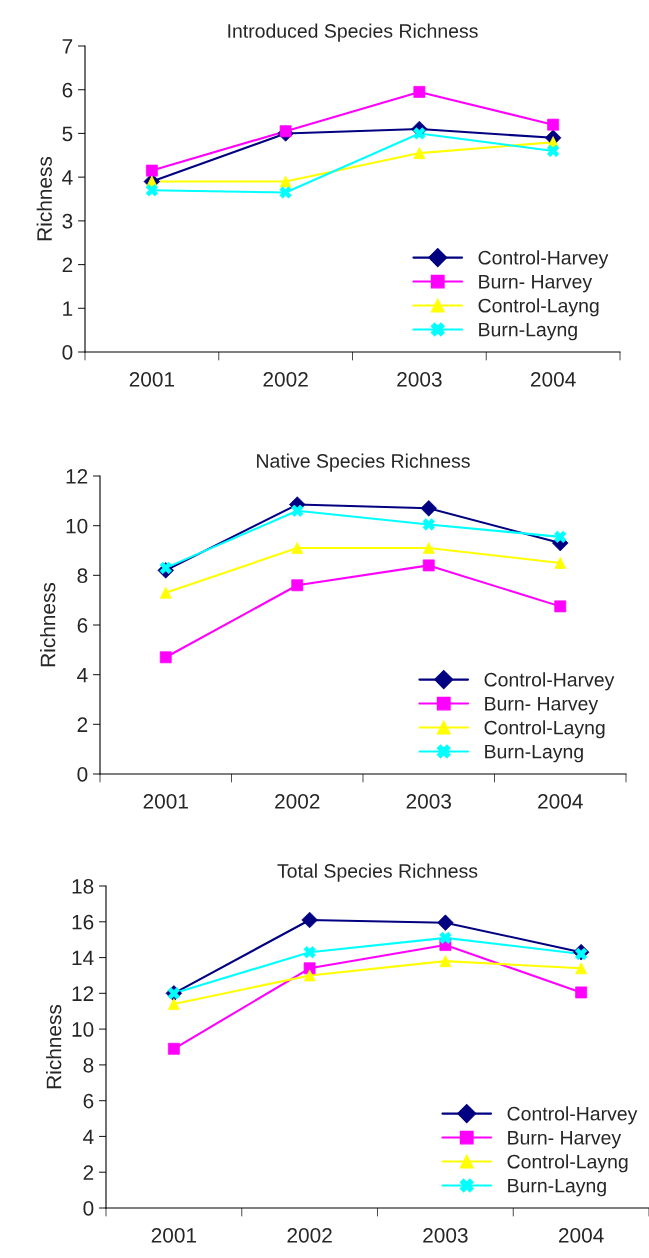  What do you see at coordinates (67, 134) in the screenshot?
I see `y-tick-label: 5` at bounding box center [67, 134].